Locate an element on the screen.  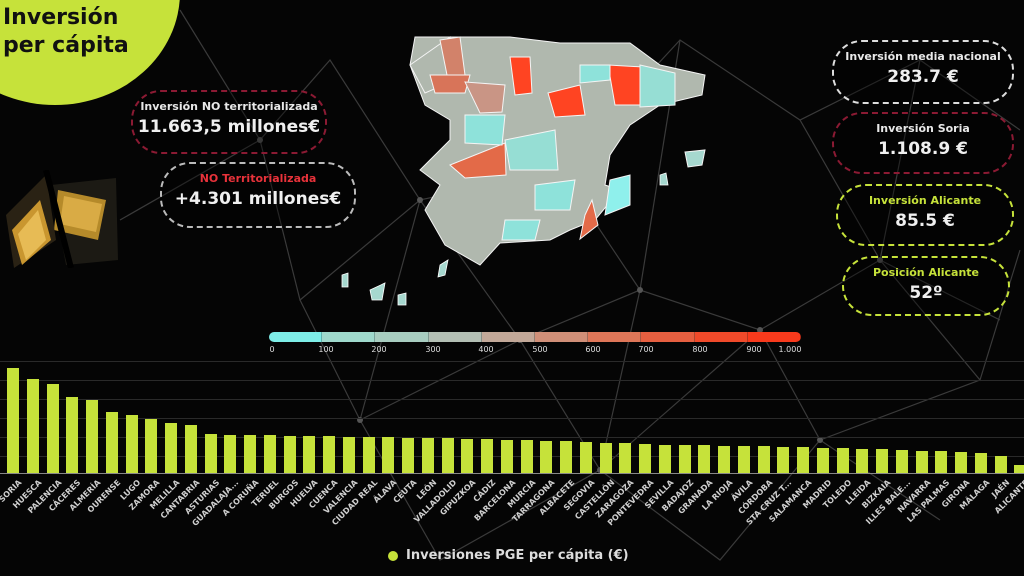
legend-marker-icon is located at coordinates (393, 555).